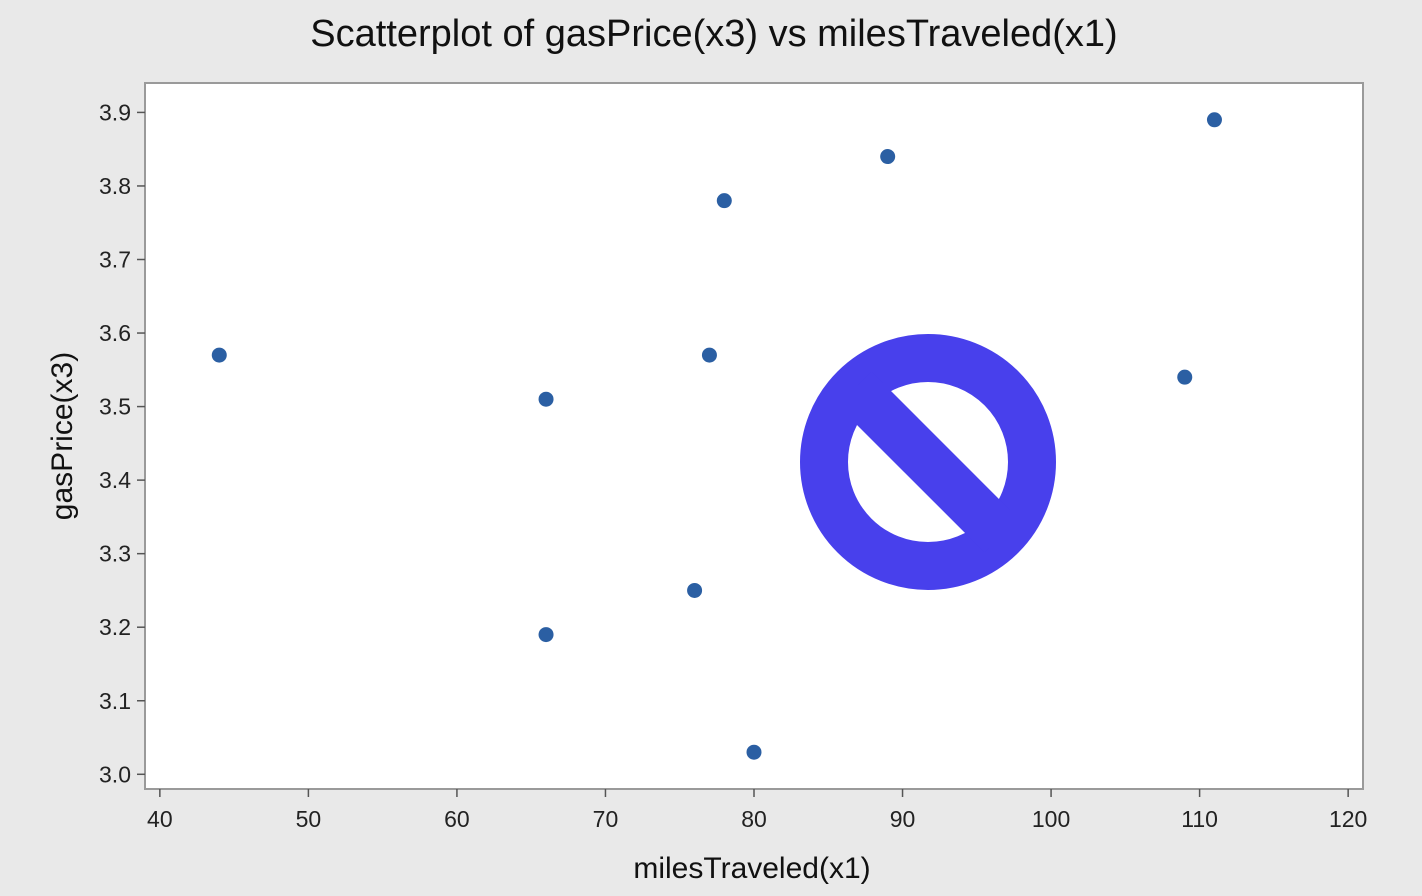  Describe the element at coordinates (1199, 819) in the screenshot. I see `x-tick-label: 110` at that location.